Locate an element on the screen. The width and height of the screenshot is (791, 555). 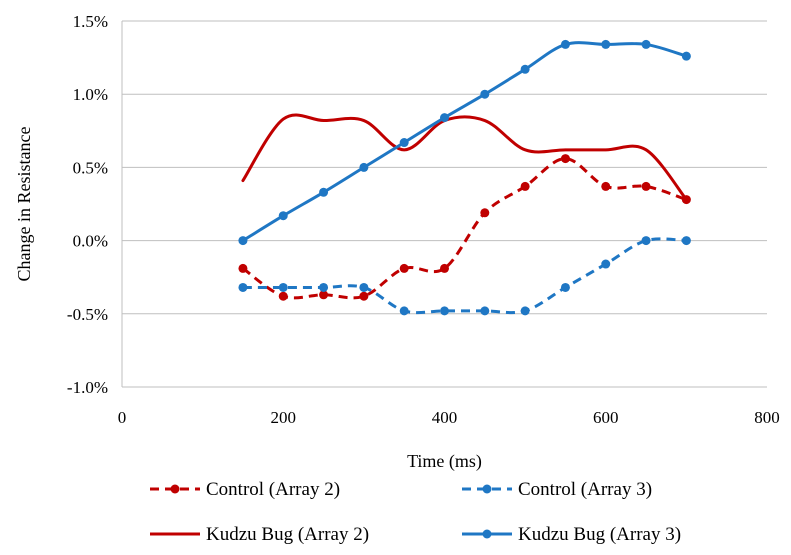
y-tick-label: -1.0% is located at coordinates (87, 387).